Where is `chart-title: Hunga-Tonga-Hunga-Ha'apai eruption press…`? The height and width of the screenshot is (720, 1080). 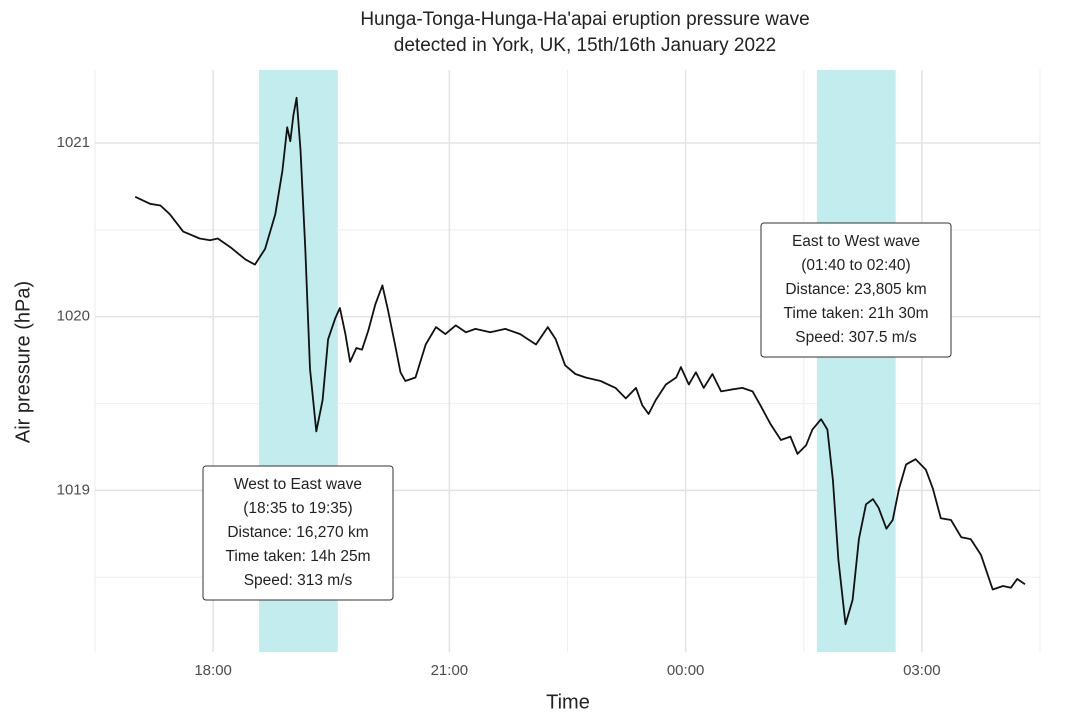
chart-title: Hunga-Tonga-Hunga-Ha'apai eruption press… is located at coordinates (584, 19).